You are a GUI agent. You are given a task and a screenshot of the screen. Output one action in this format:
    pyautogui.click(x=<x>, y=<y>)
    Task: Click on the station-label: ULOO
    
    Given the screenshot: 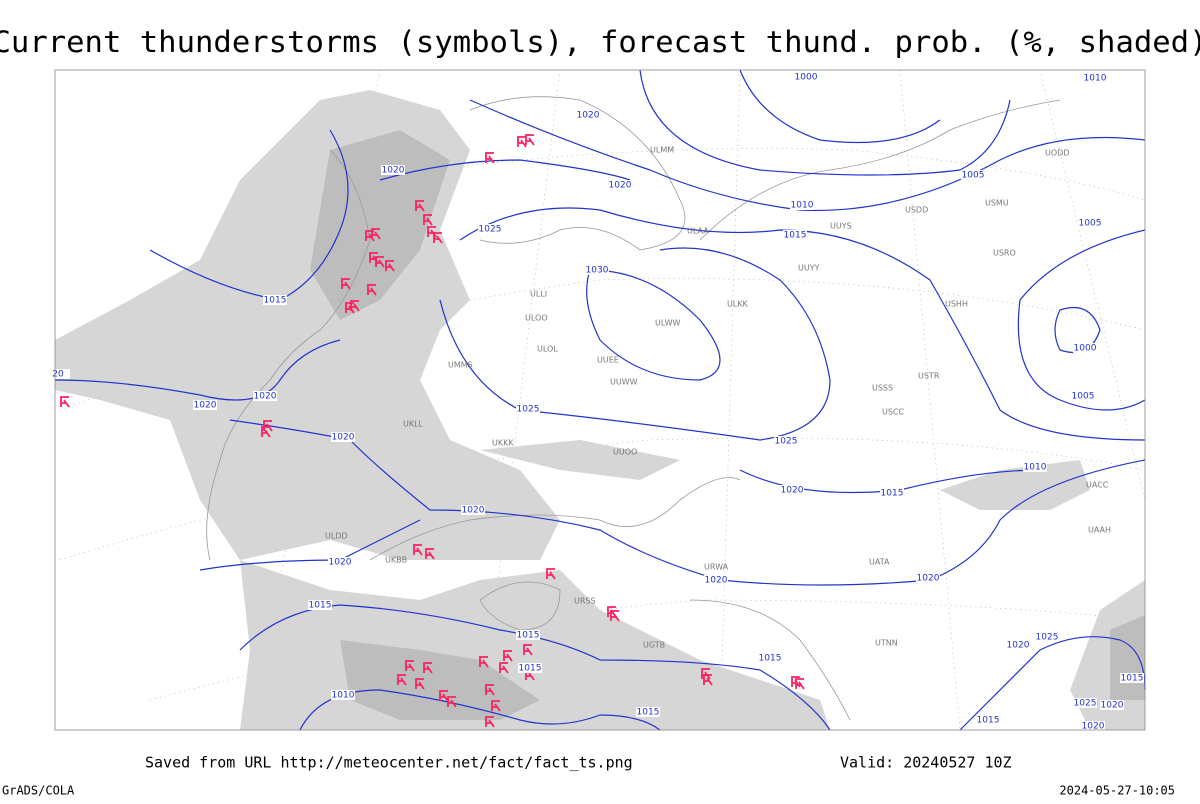 What is the action you would take?
    pyautogui.click(x=536, y=318)
    